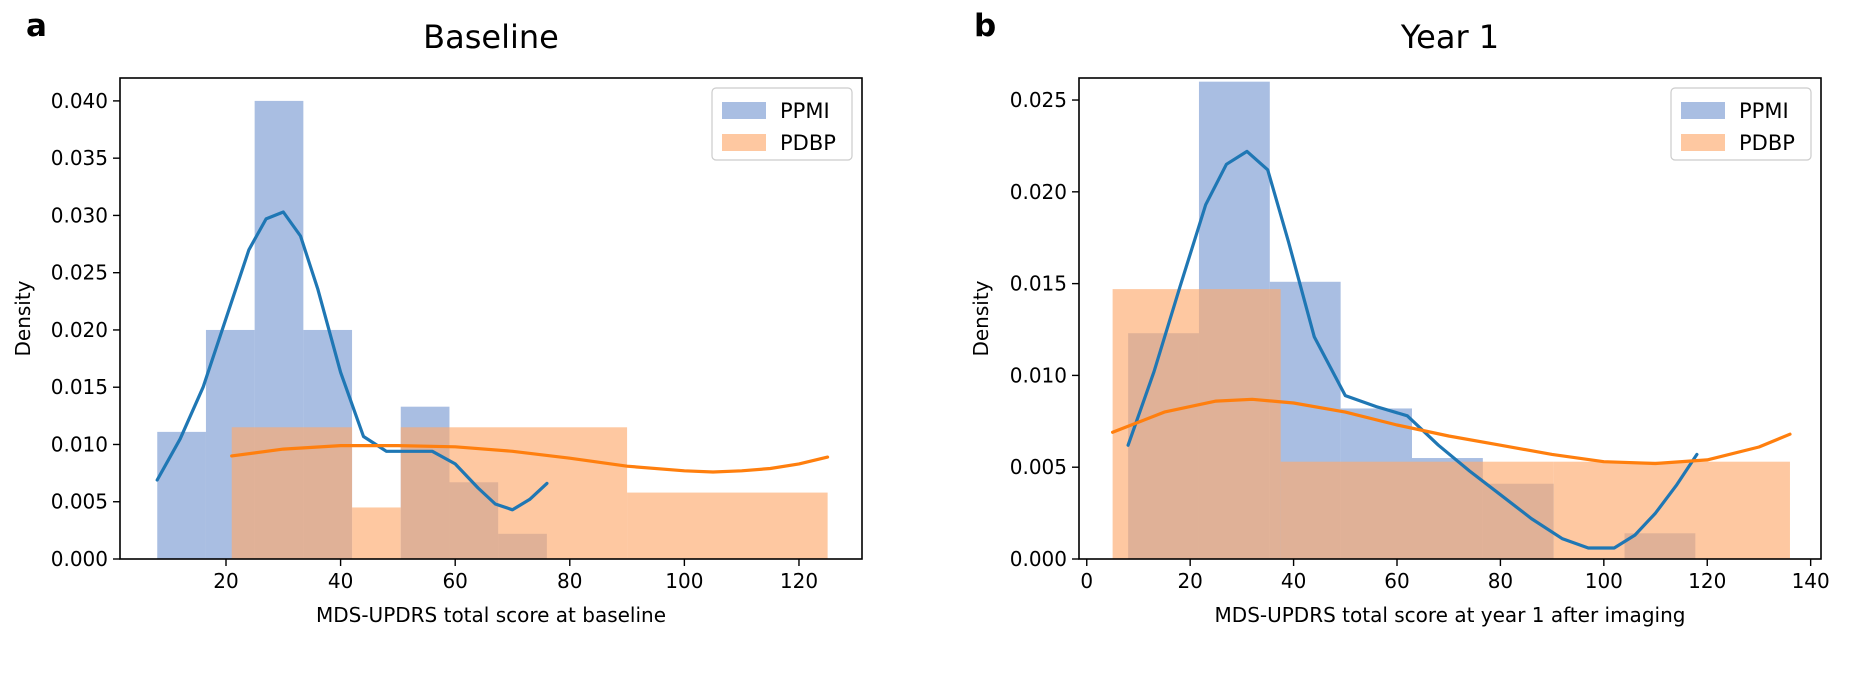  Describe the element at coordinates (79, 101) in the screenshot. I see `y-tick-label: 0.040` at that location.